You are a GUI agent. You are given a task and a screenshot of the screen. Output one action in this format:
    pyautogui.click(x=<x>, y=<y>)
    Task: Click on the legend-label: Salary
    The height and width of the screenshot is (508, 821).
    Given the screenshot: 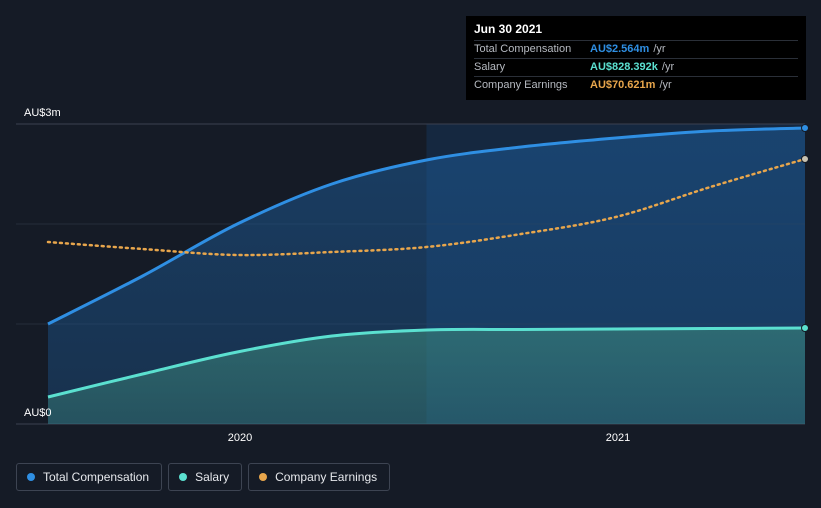 What is the action you would take?
    pyautogui.click(x=212, y=477)
    